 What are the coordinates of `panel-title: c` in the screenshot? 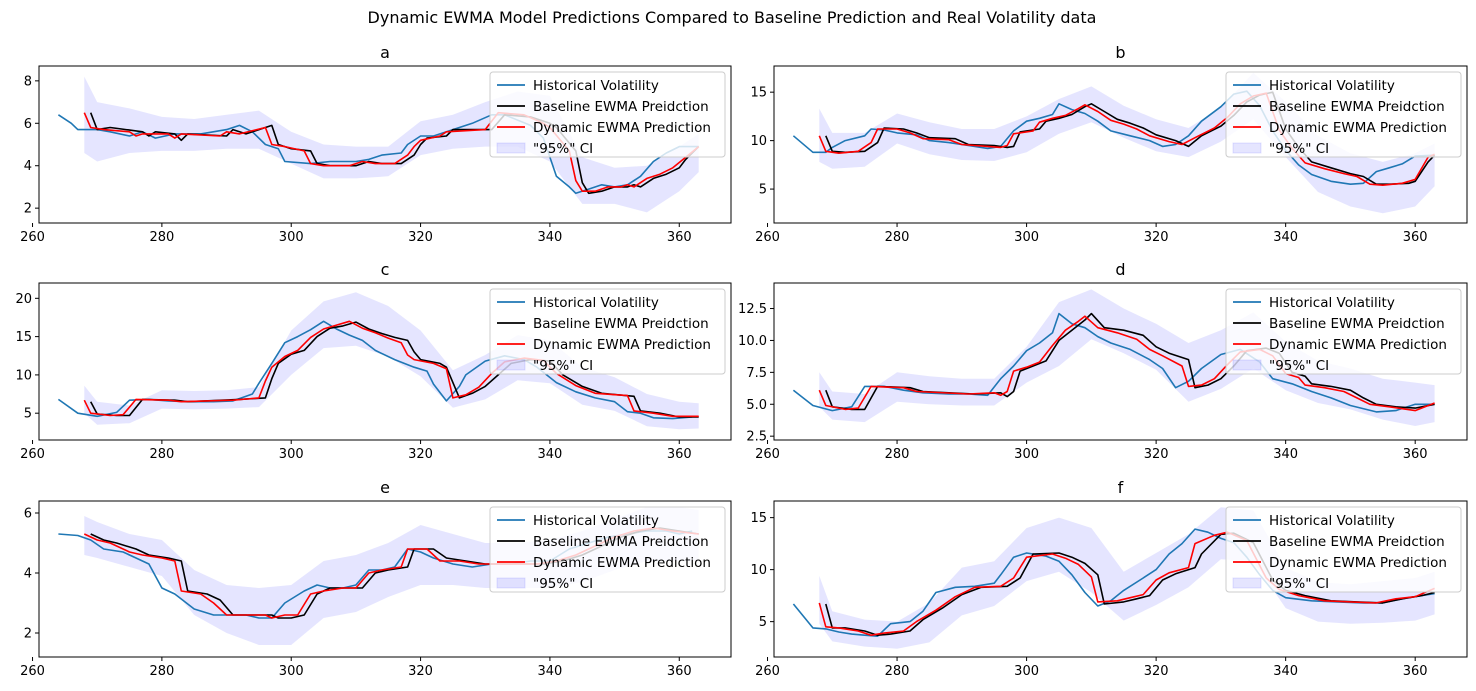 It's located at (385, 269).